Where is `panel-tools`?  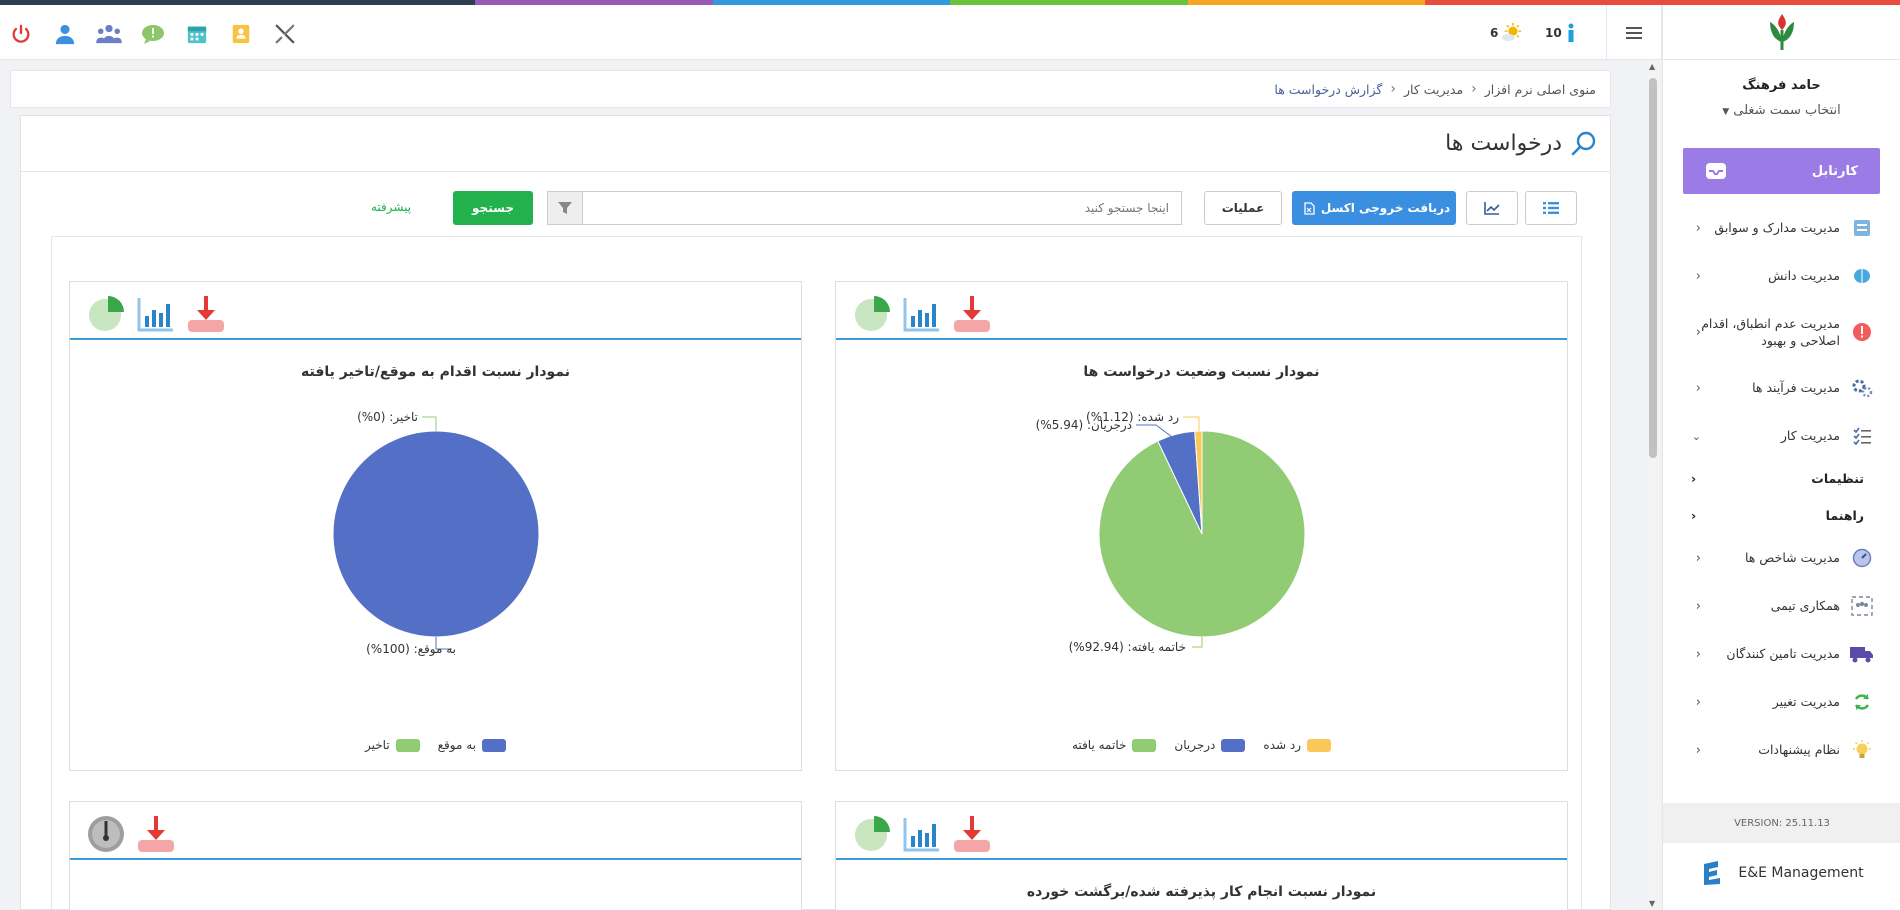 panel-tools is located at coordinates (922, 834).